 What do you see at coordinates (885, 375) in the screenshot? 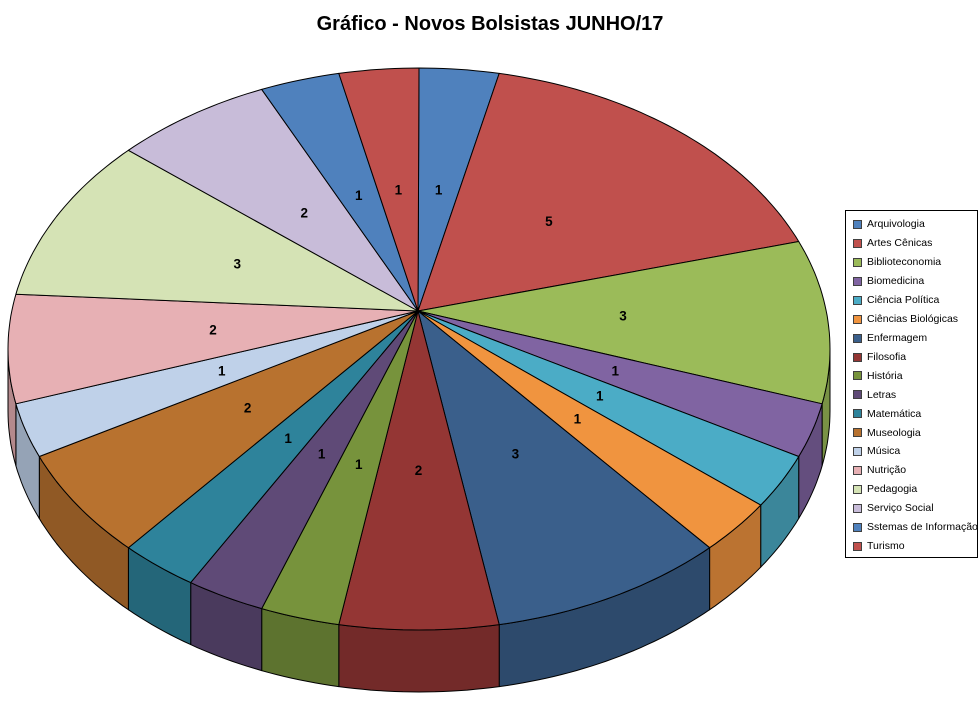
I see `legend-label: História` at bounding box center [885, 375].